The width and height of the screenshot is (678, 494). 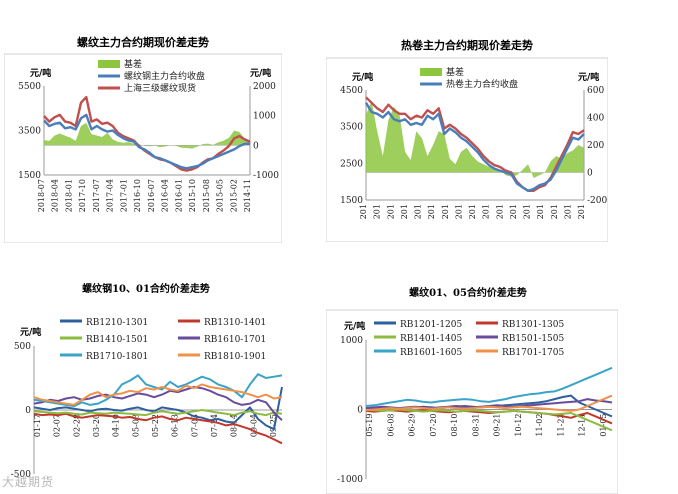 What do you see at coordinates (68, 195) in the screenshot?
I see `x-tick-label: 2018-01` at bounding box center [68, 195].